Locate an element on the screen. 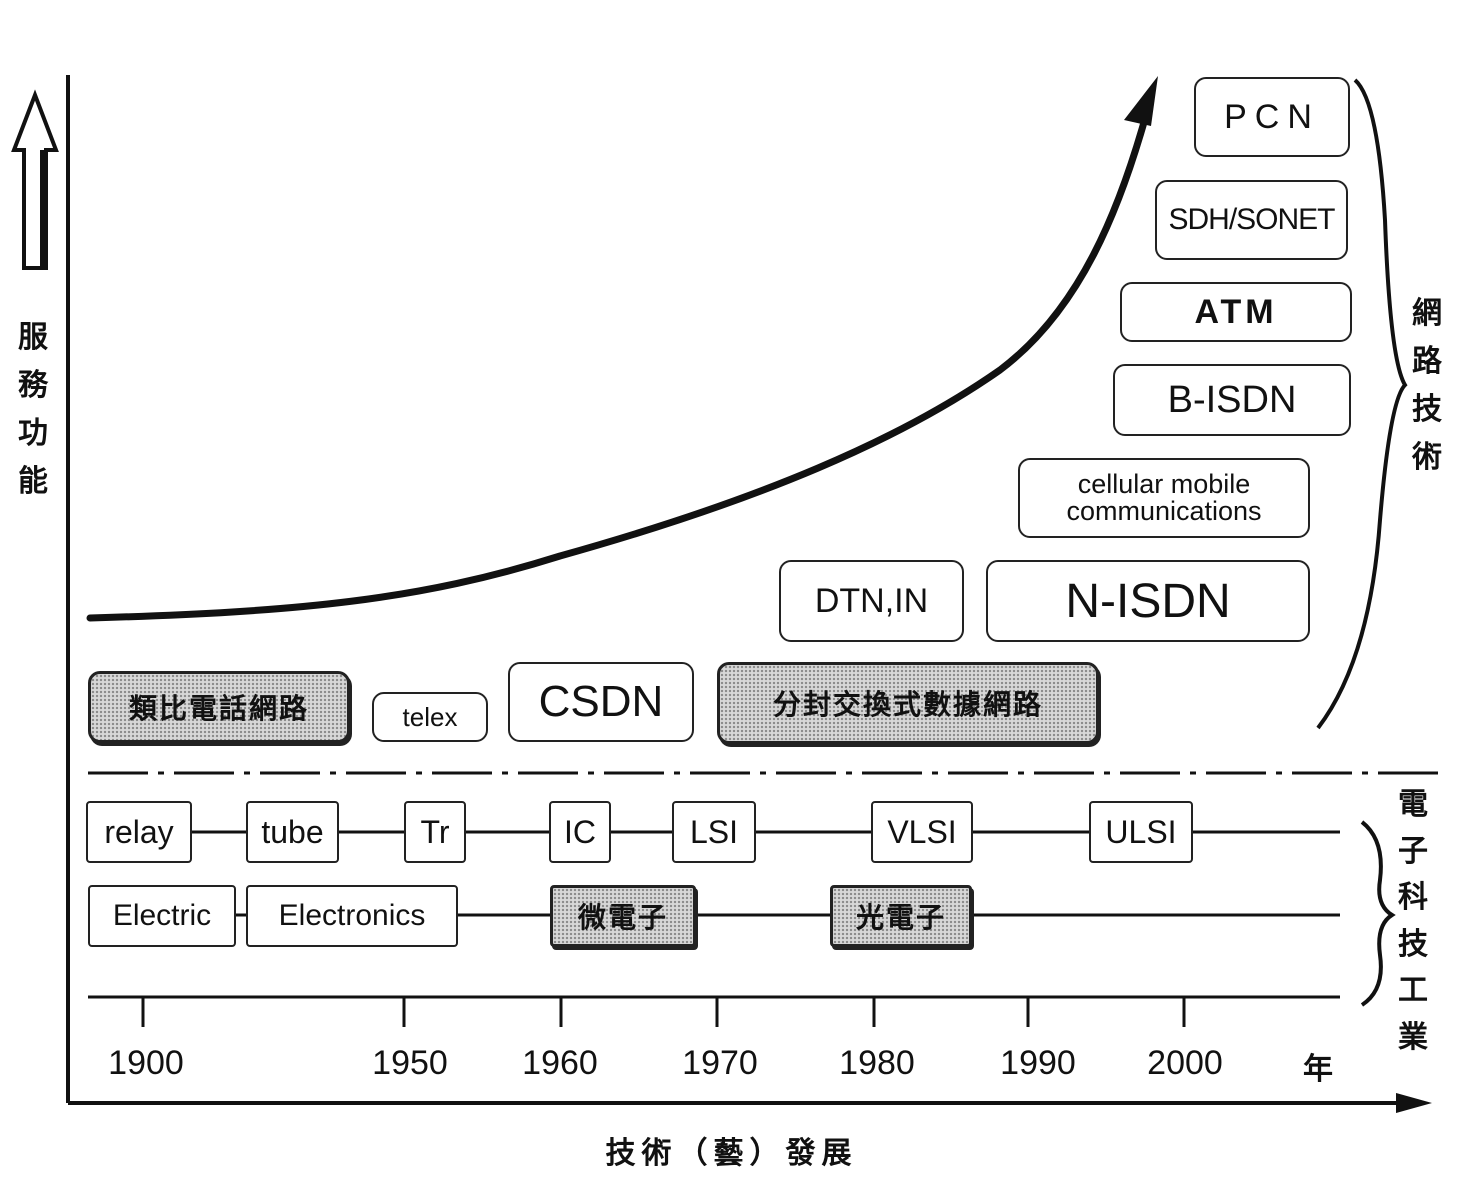  y-label-char: 能 is located at coordinates (33, 481).